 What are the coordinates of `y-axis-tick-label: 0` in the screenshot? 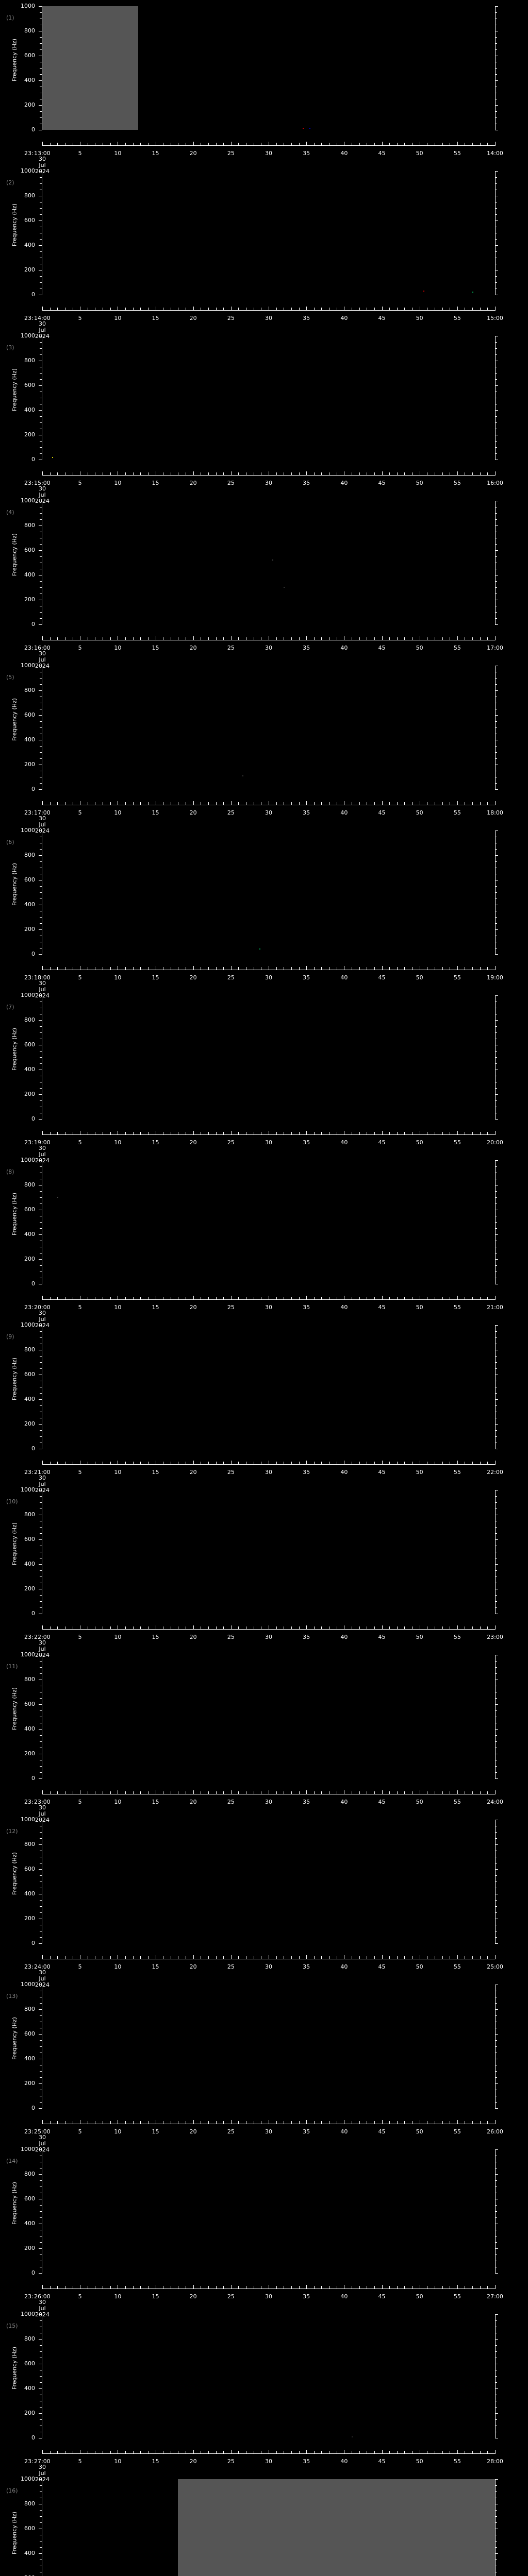 It's located at (33, 2108).